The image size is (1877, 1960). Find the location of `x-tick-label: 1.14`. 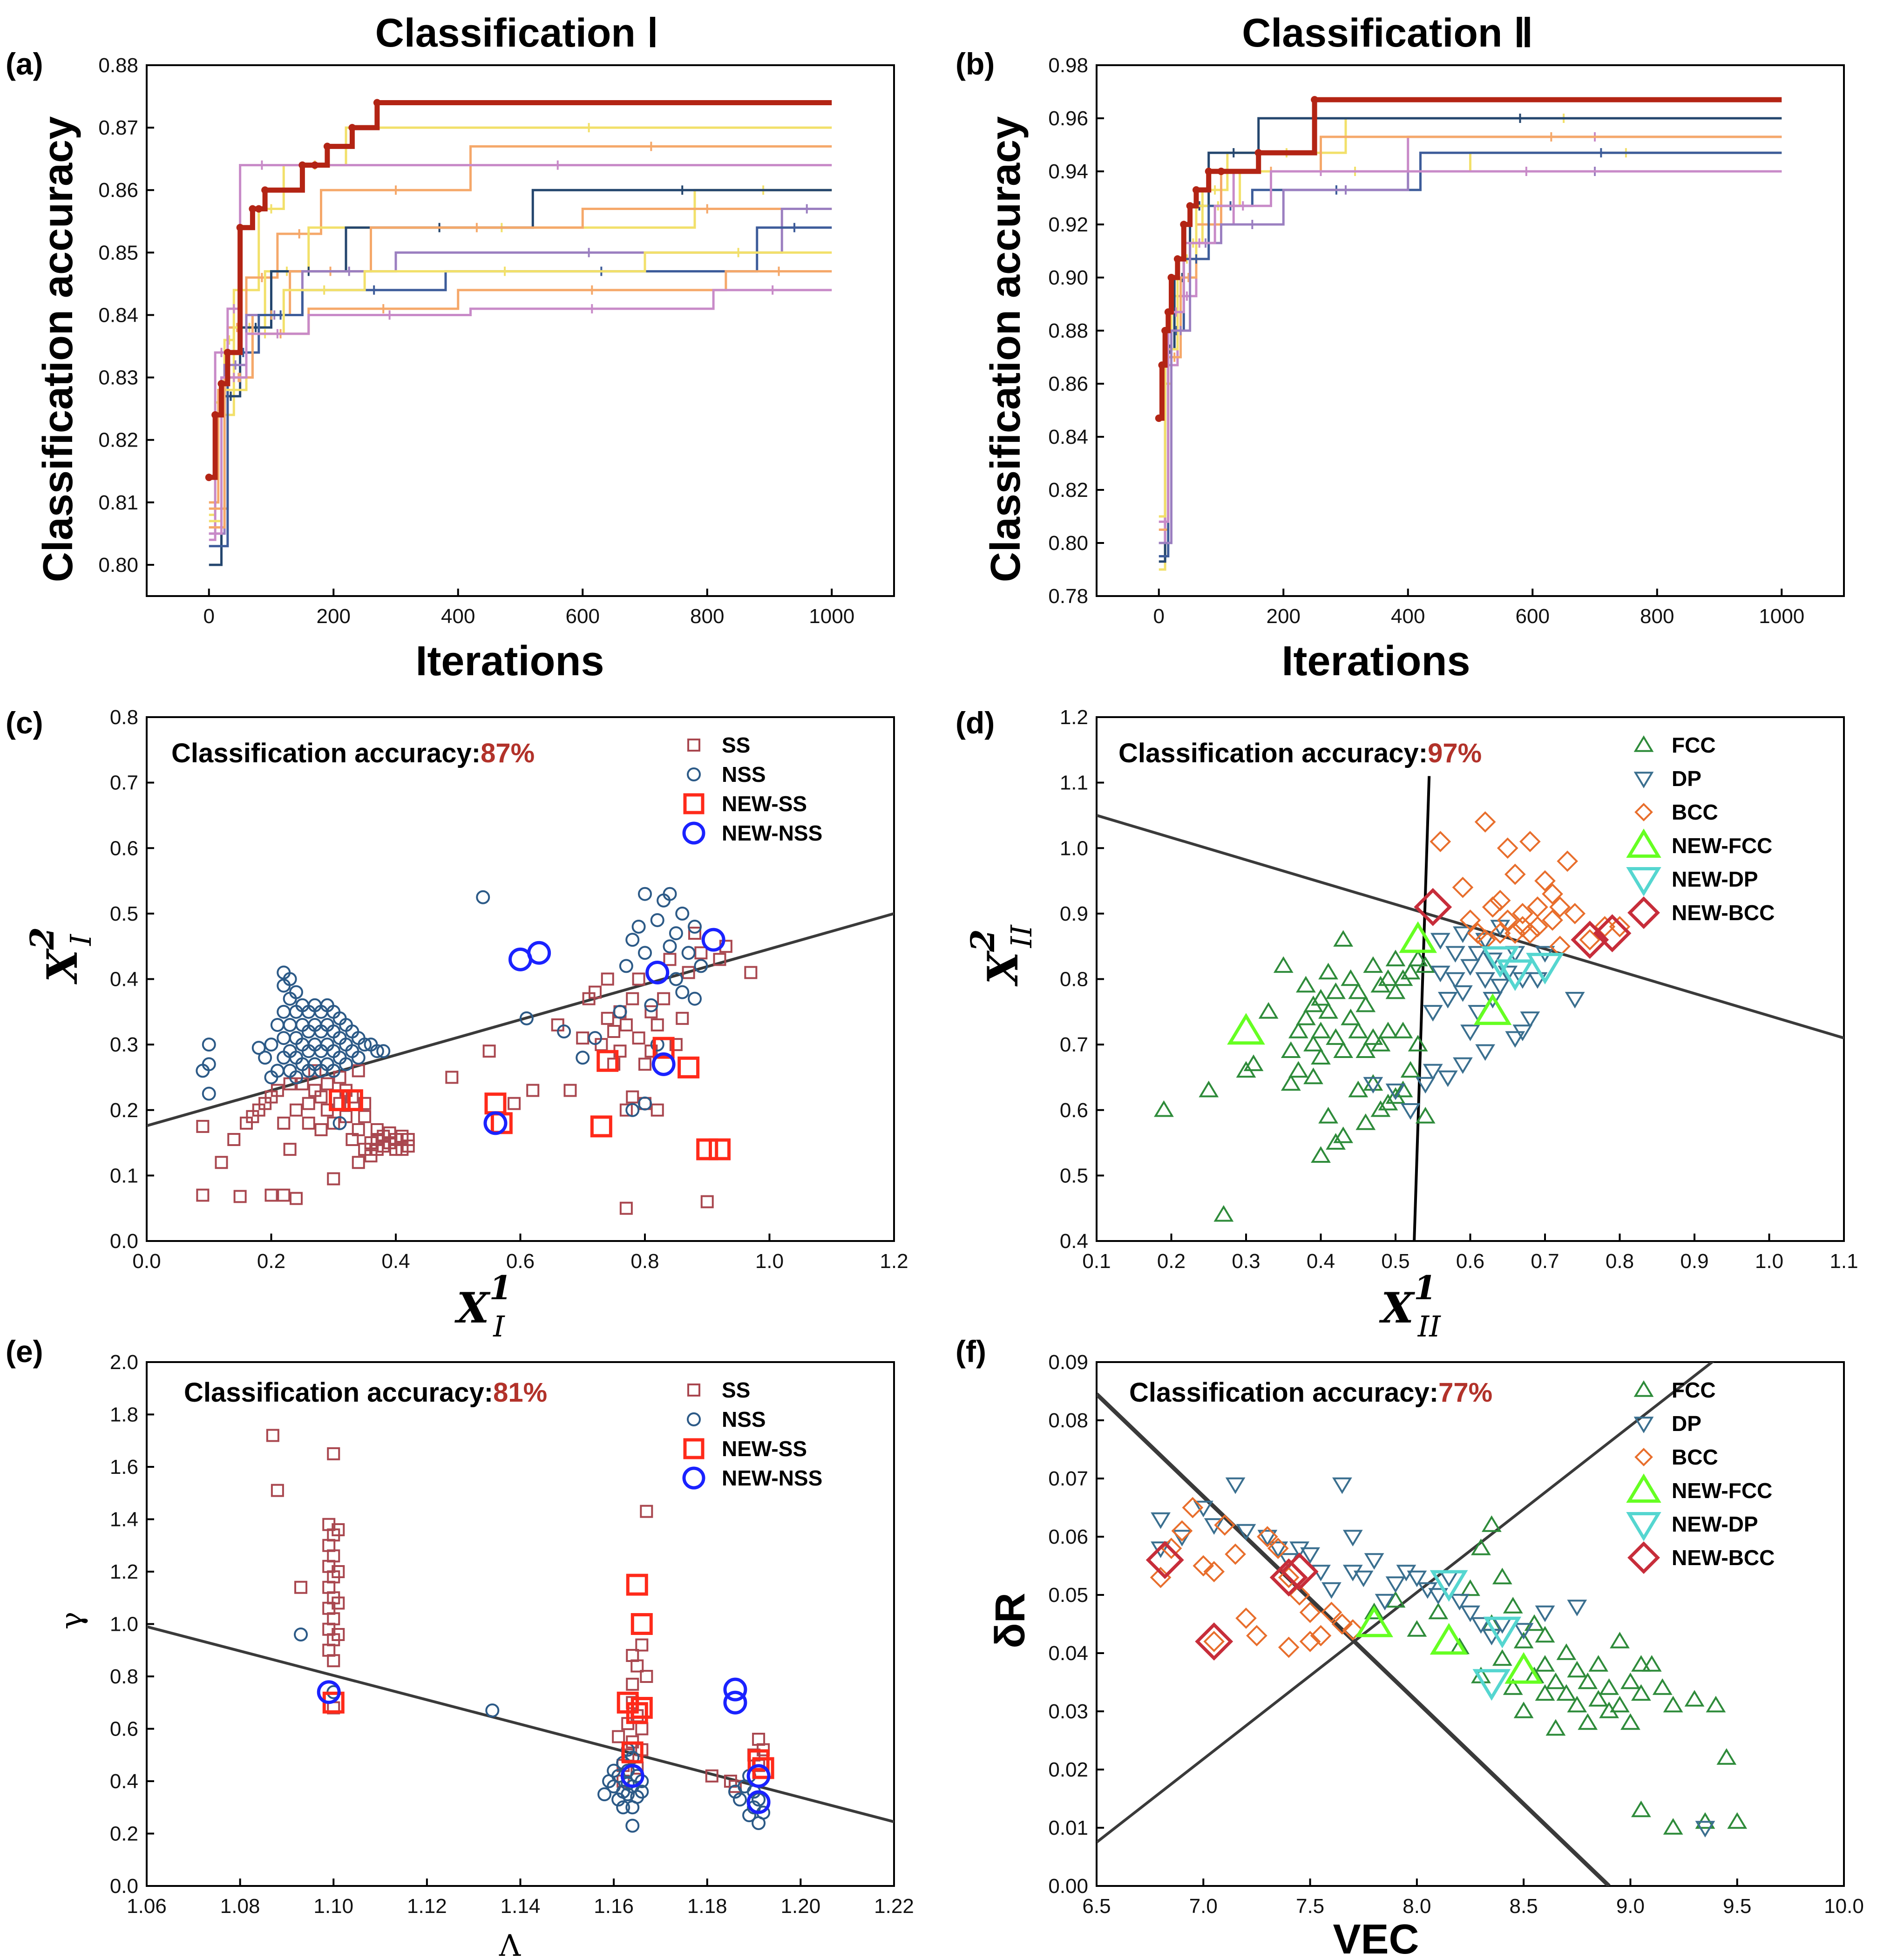

x-tick-label: 1.14 is located at coordinates (521, 1907).